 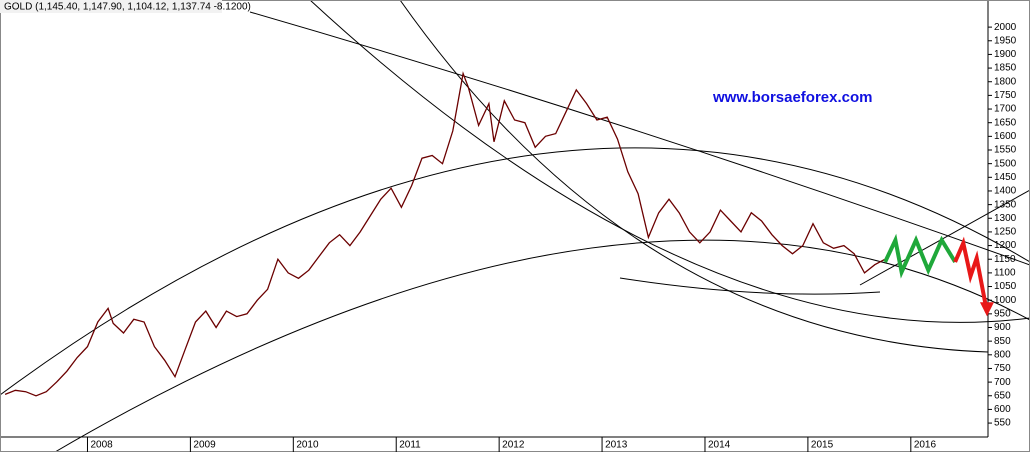 I want to click on watermark: www.borsaeforex.com, so click(x=792, y=97).